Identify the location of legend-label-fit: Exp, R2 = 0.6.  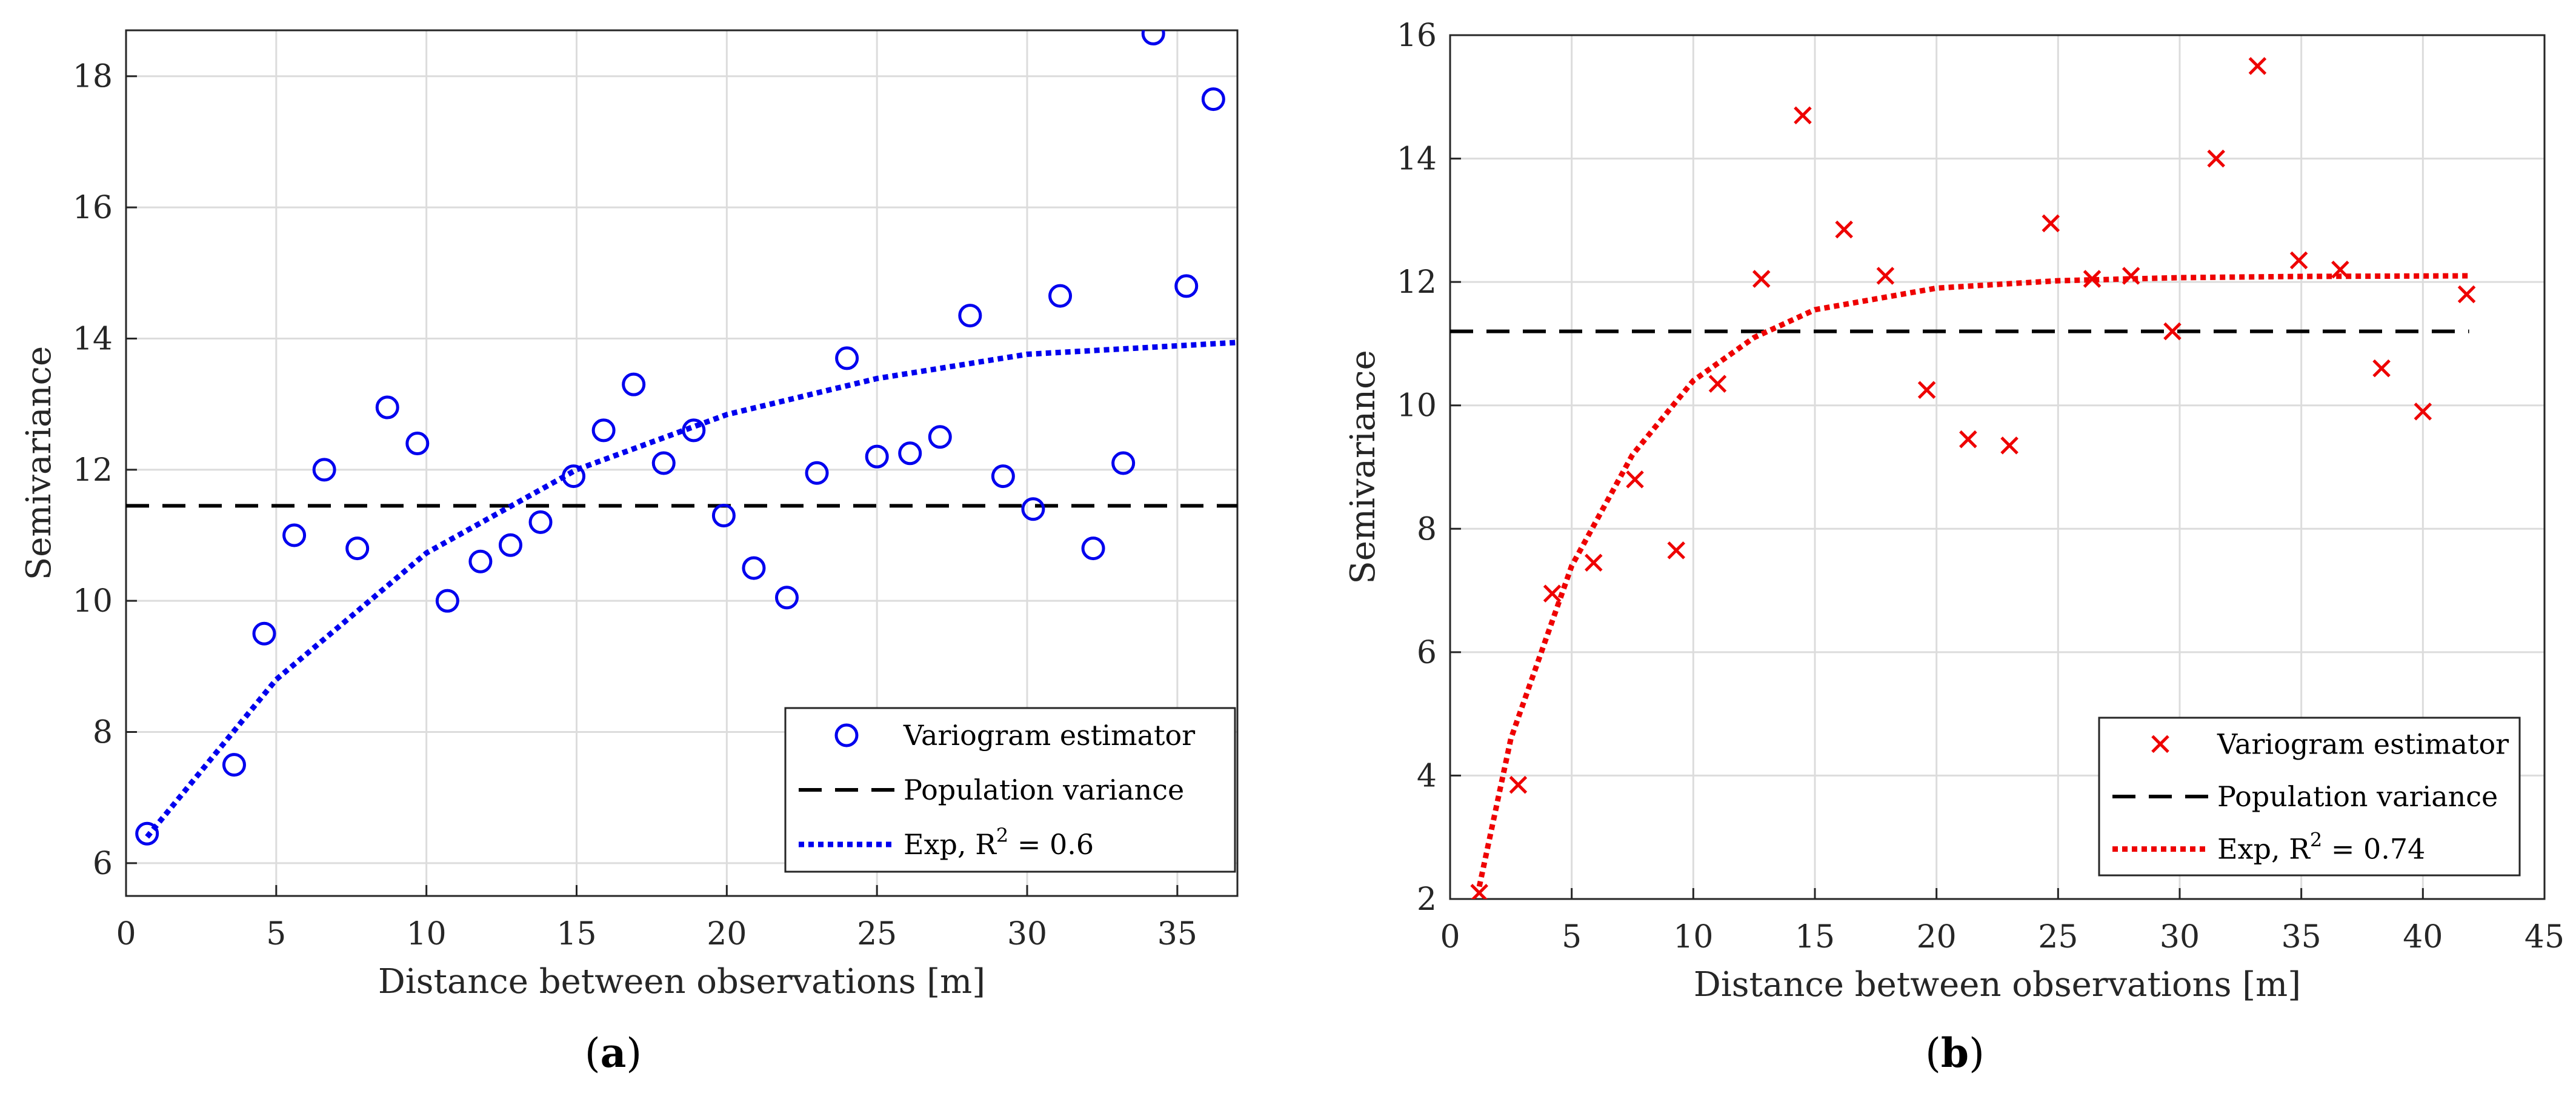
(999, 843).